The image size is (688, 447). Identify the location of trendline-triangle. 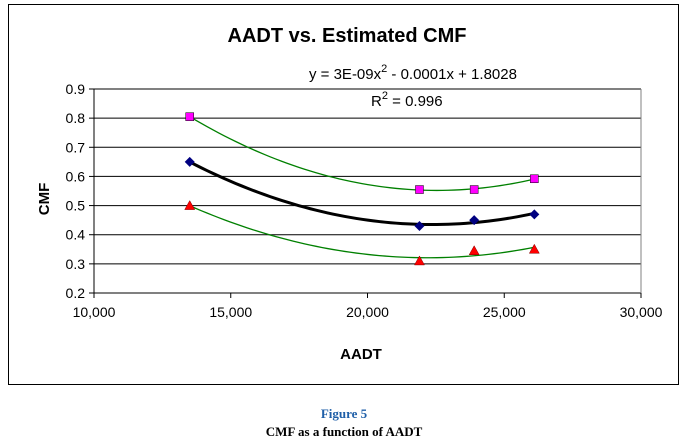
(362, 232).